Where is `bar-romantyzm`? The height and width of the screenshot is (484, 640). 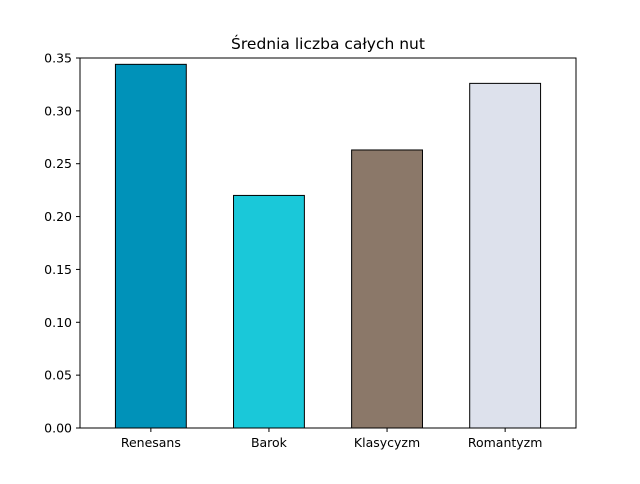 bar-romantyzm is located at coordinates (505, 255).